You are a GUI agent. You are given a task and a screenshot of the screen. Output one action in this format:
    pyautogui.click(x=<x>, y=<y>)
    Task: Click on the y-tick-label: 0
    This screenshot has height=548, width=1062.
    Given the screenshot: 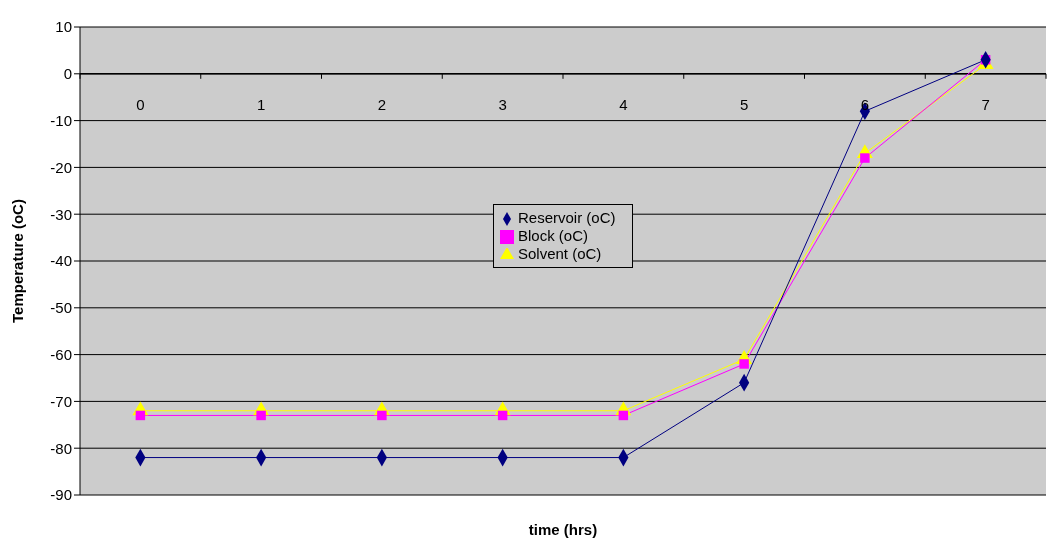 What is the action you would take?
    pyautogui.click(x=67, y=74)
    